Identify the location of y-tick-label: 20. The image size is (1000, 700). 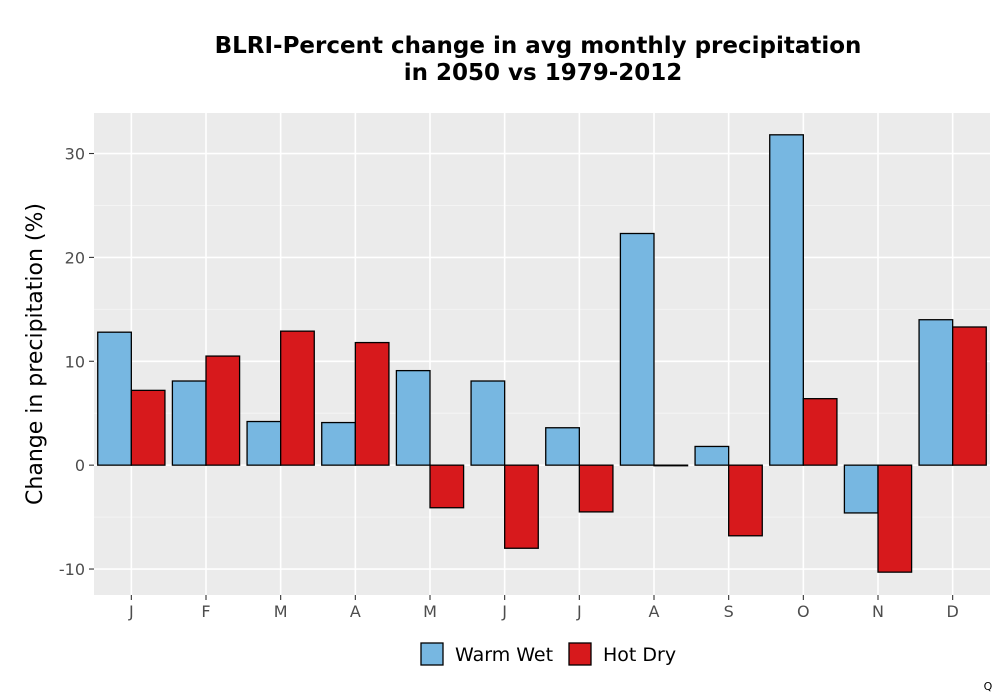
(75, 257).